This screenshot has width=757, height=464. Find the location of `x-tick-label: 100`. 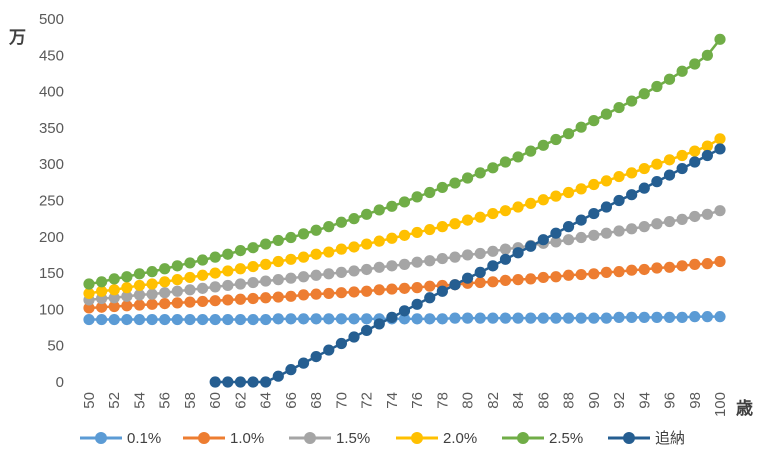

x-tick-label: 100 is located at coordinates (720, 404).